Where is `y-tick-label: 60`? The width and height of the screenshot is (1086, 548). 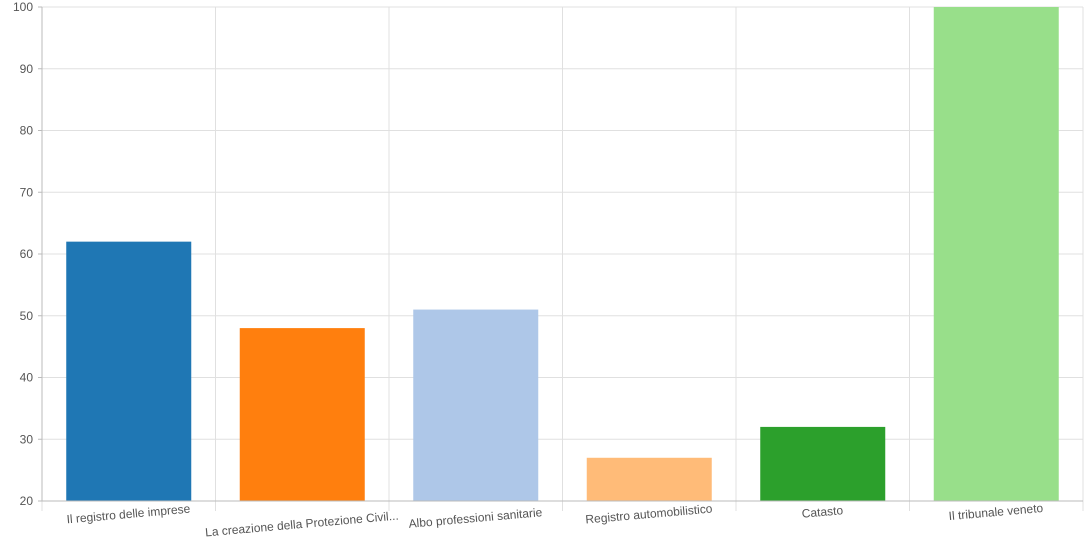
y-tick-label: 60 is located at coordinates (27, 254).